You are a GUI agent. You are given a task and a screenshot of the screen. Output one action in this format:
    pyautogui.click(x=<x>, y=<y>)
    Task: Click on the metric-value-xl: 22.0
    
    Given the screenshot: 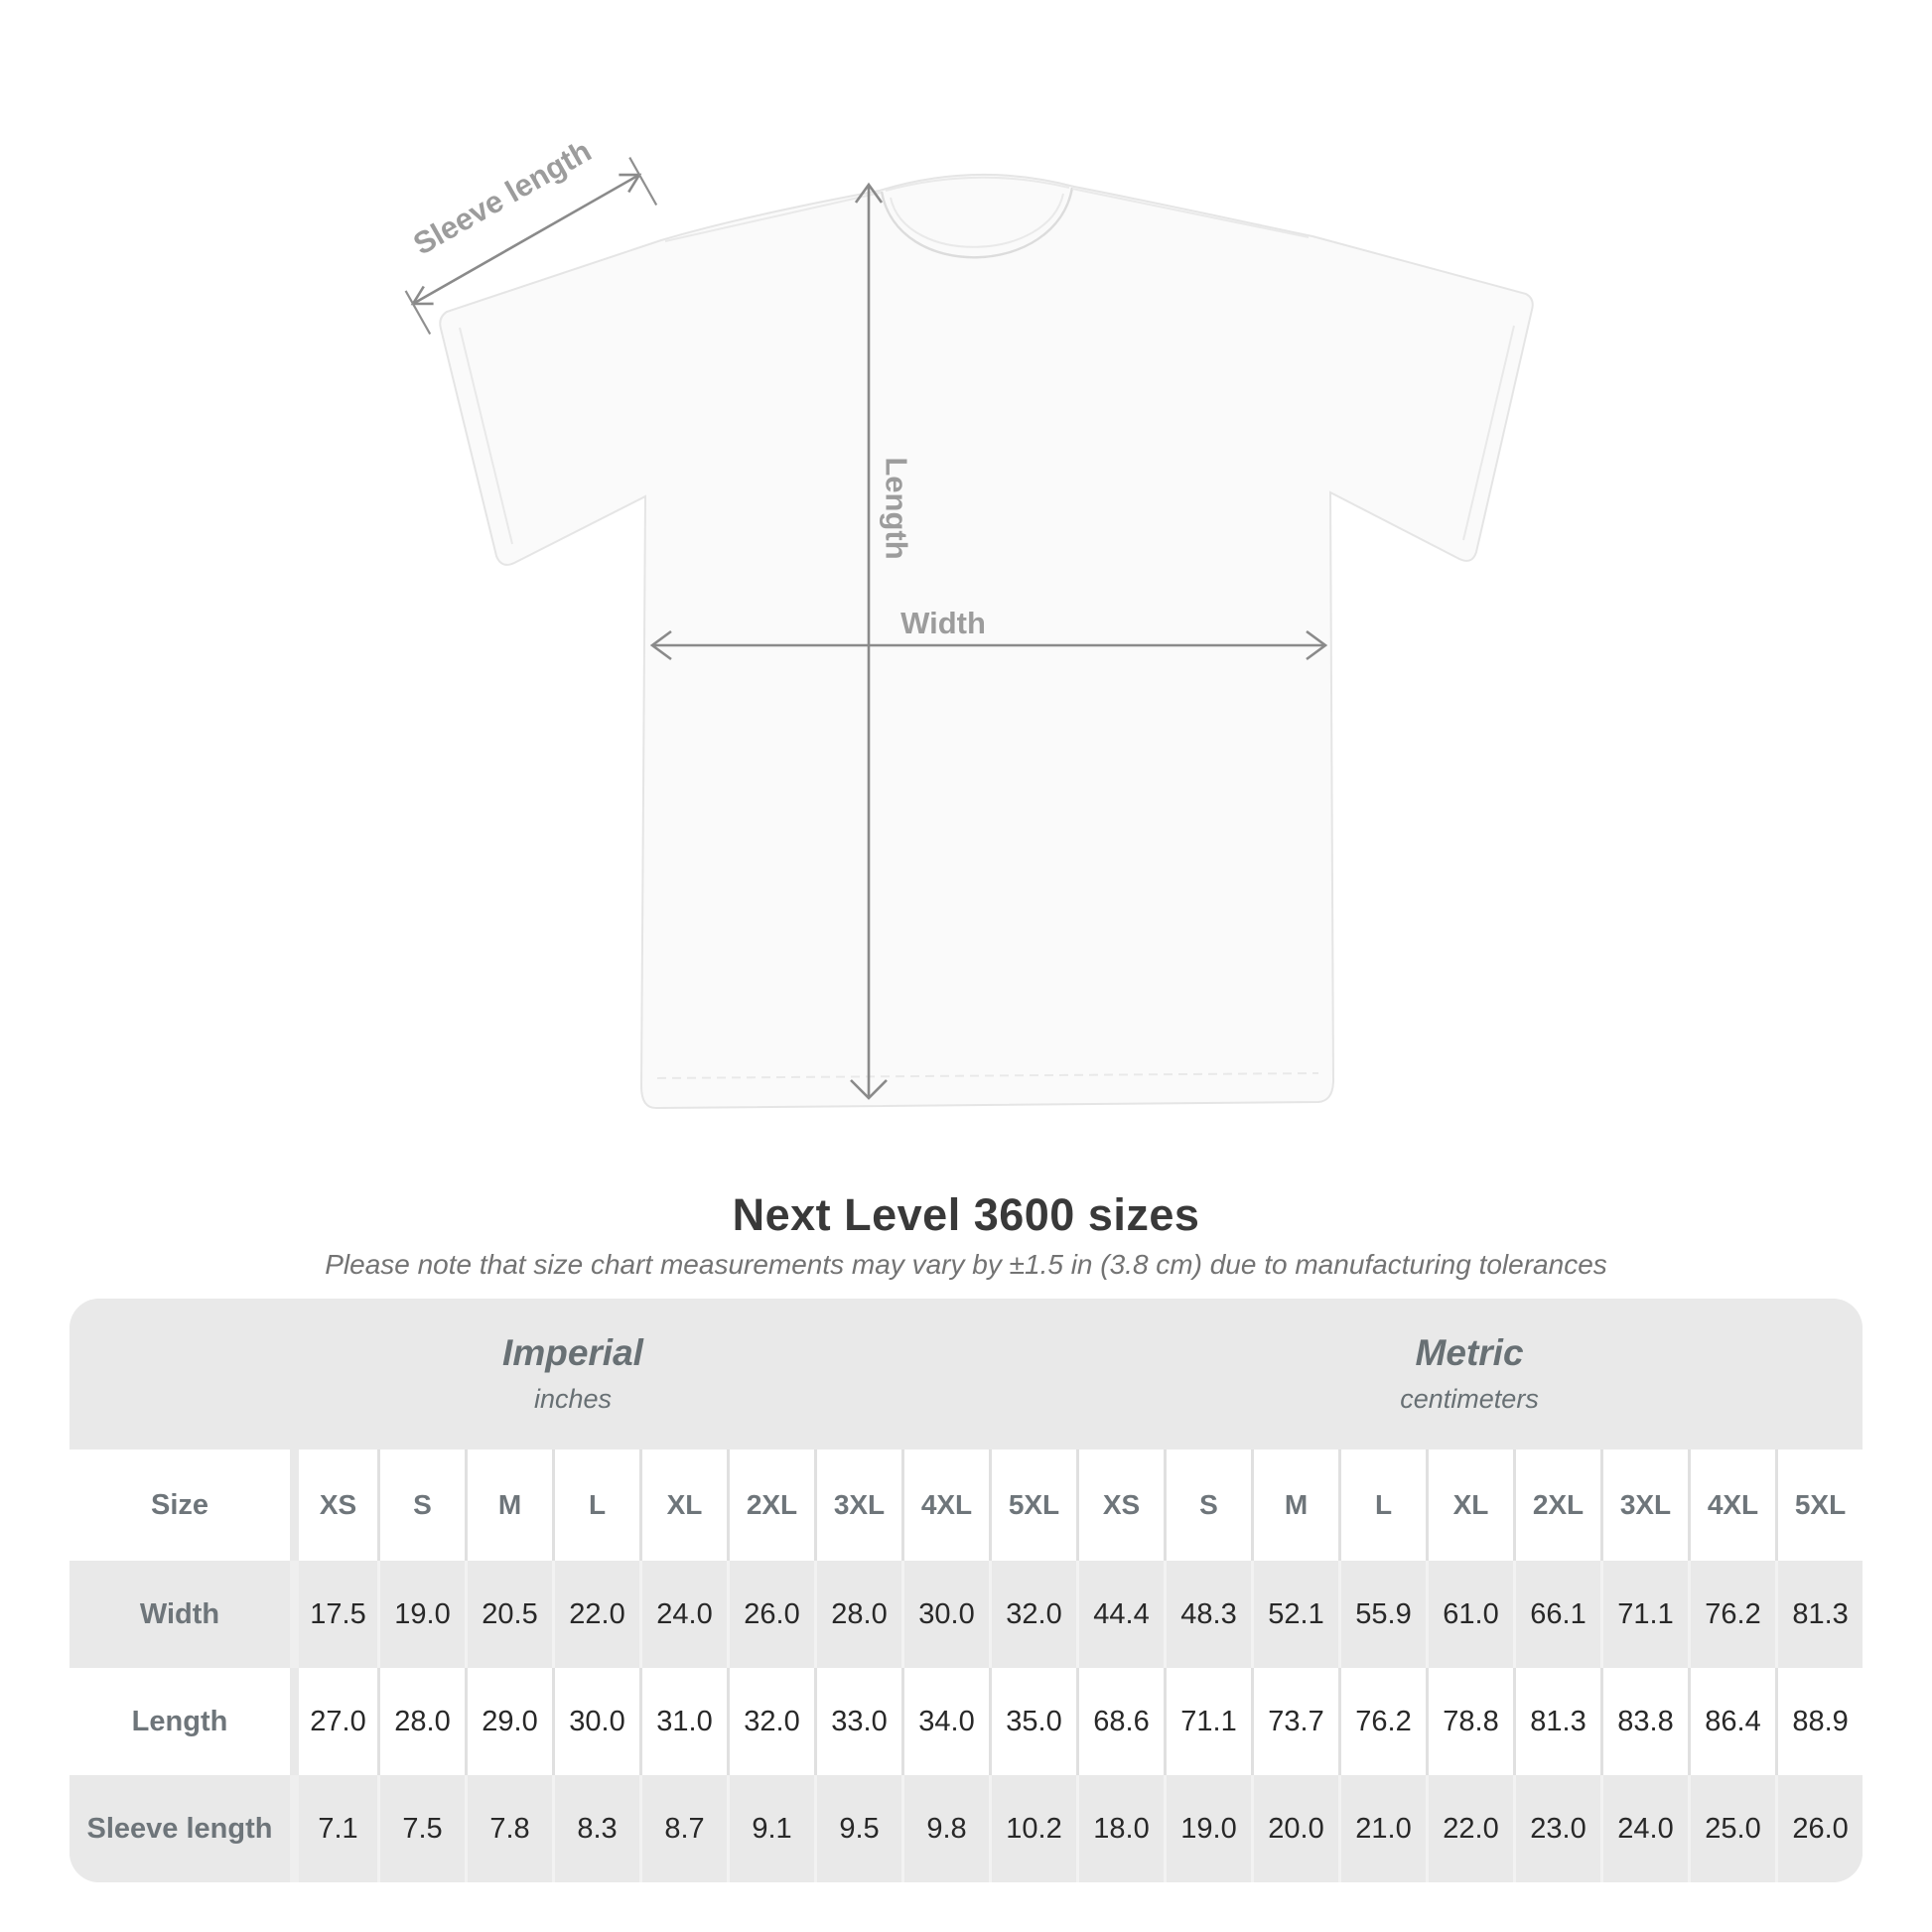 What is the action you would take?
    pyautogui.click(x=1470, y=1828)
    